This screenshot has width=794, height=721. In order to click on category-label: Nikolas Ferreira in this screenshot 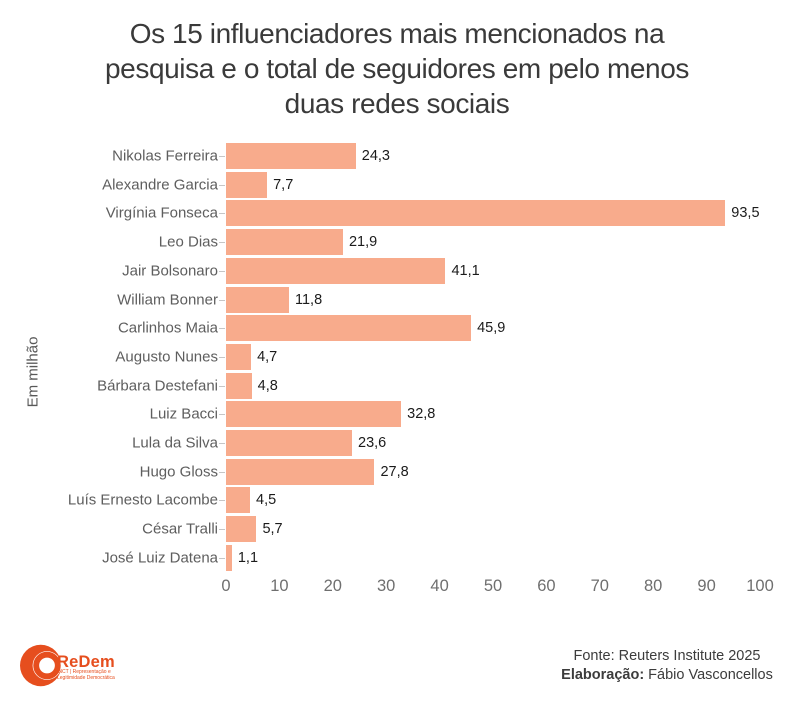, I will do `click(165, 156)`.